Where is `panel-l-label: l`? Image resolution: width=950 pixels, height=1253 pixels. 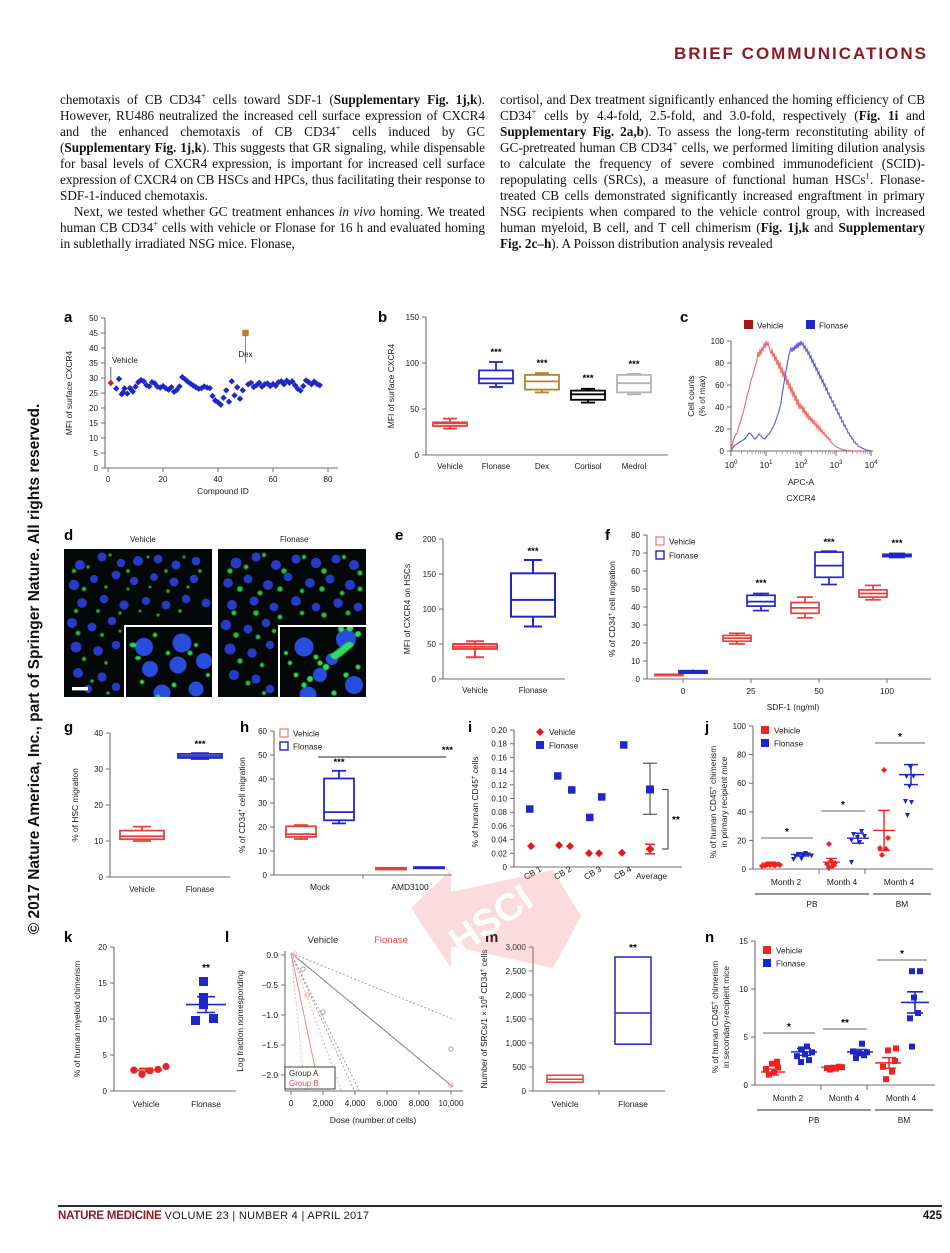
panel-l-label: l is located at coordinates (227, 937).